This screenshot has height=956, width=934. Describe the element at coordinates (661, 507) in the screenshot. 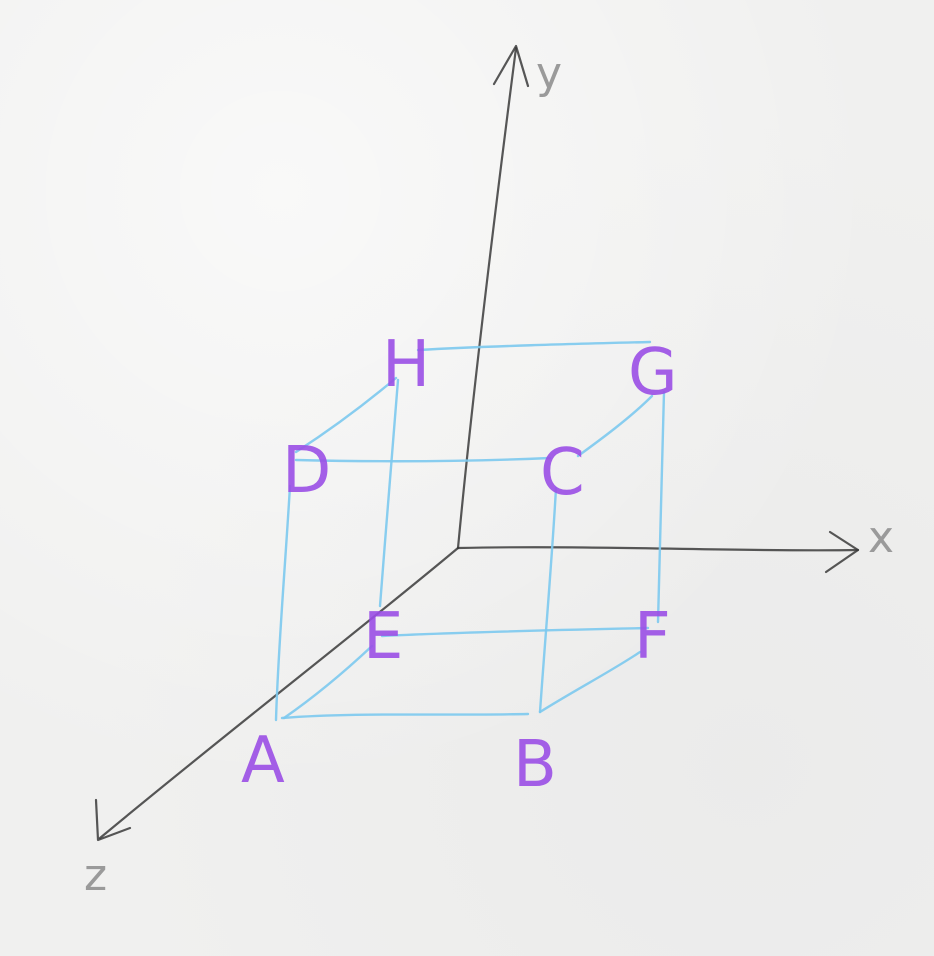

I see `edge-f-g` at that location.